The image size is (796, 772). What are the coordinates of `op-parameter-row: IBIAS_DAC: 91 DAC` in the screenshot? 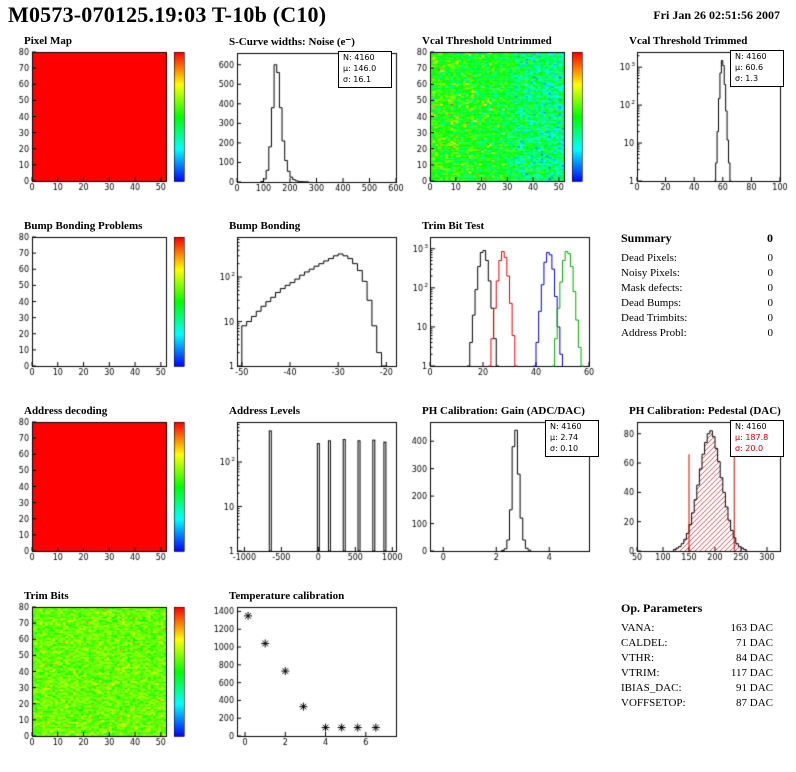 It's located at (697, 688).